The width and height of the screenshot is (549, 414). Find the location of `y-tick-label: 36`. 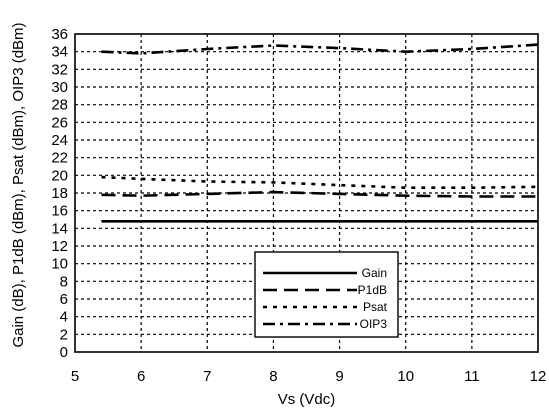

y-tick-label: 36 is located at coordinates (59, 34).